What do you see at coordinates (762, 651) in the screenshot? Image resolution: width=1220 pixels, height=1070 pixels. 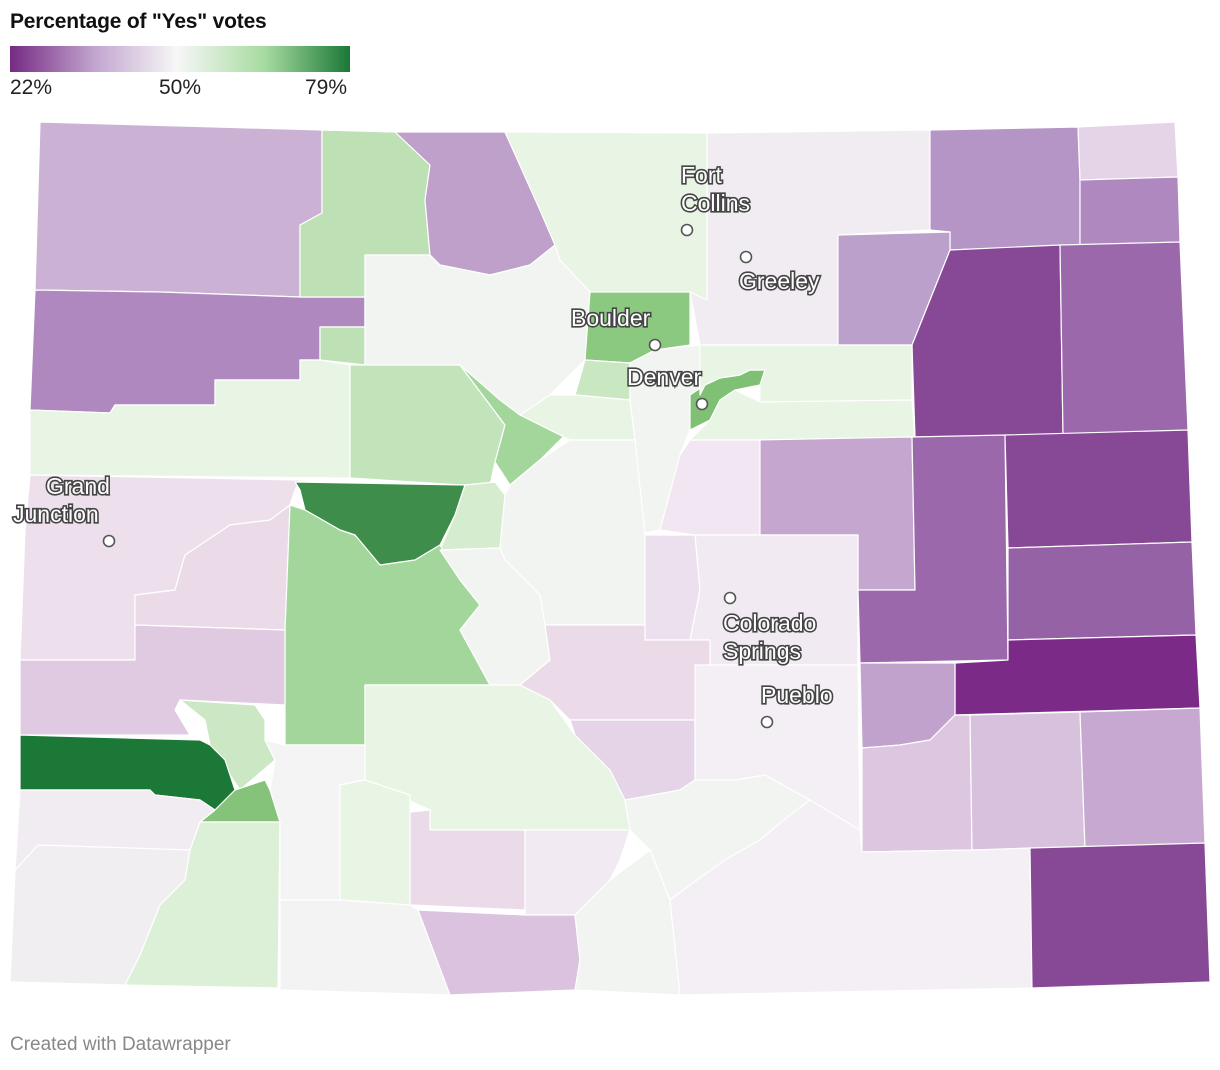 I see `svg-text: Springs` at bounding box center [762, 651].